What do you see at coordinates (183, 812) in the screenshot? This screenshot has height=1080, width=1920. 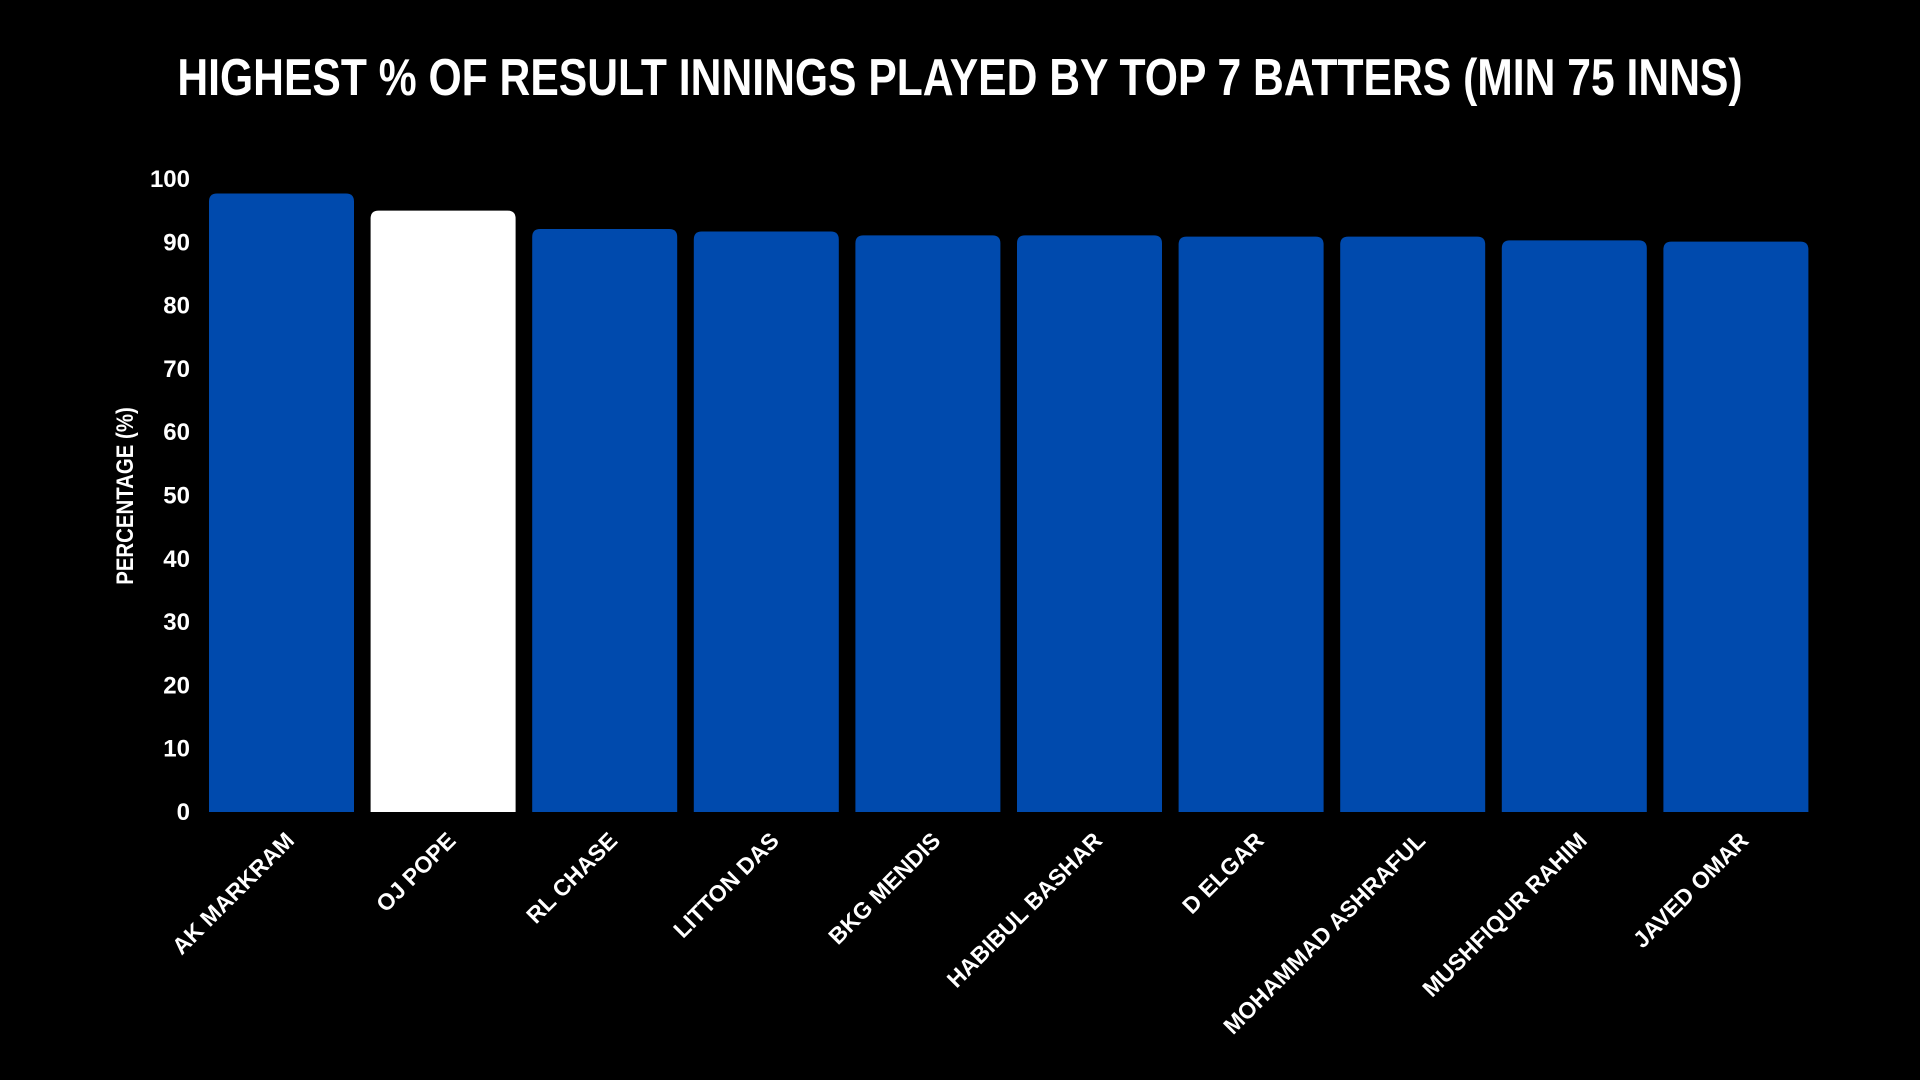 I see `y-tick-label: 0` at bounding box center [183, 812].